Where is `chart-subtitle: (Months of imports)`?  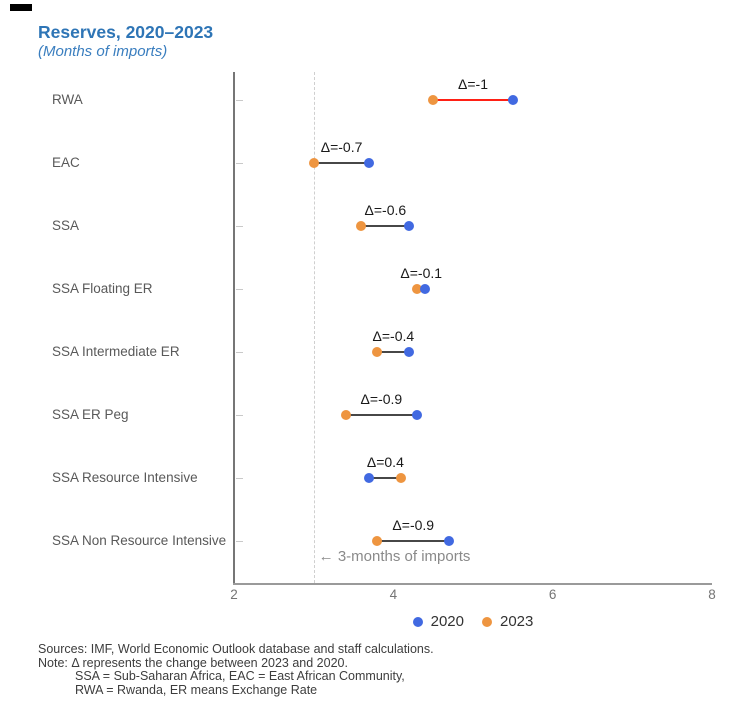
chart-subtitle: (Months of imports) is located at coordinates (103, 51).